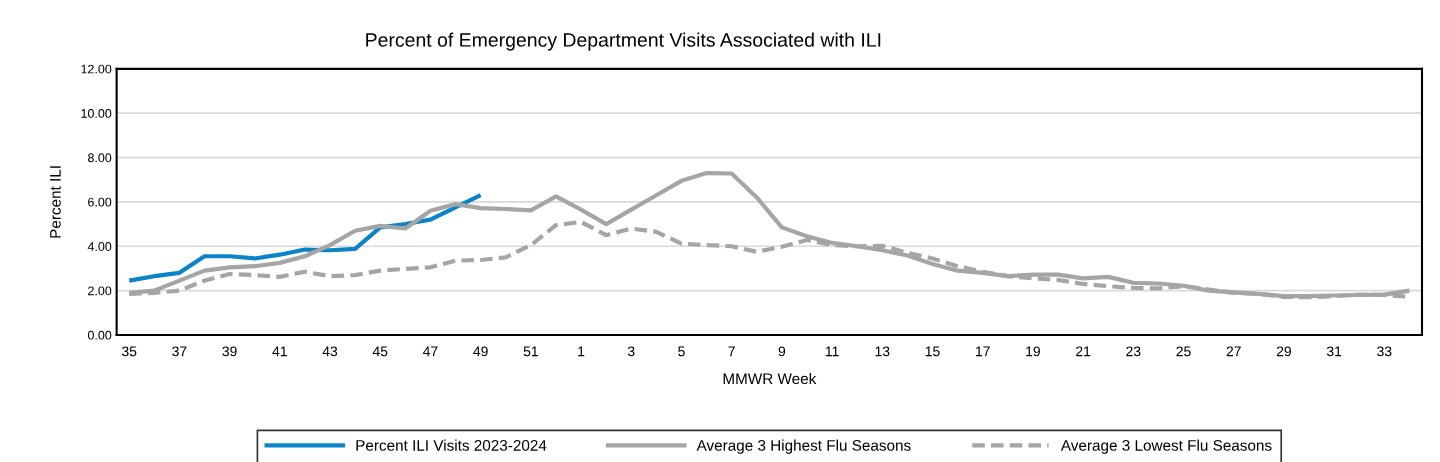 The height and width of the screenshot is (462, 1440). Describe the element at coordinates (100, 158) in the screenshot. I see `y-tick-label: 8.00` at that location.